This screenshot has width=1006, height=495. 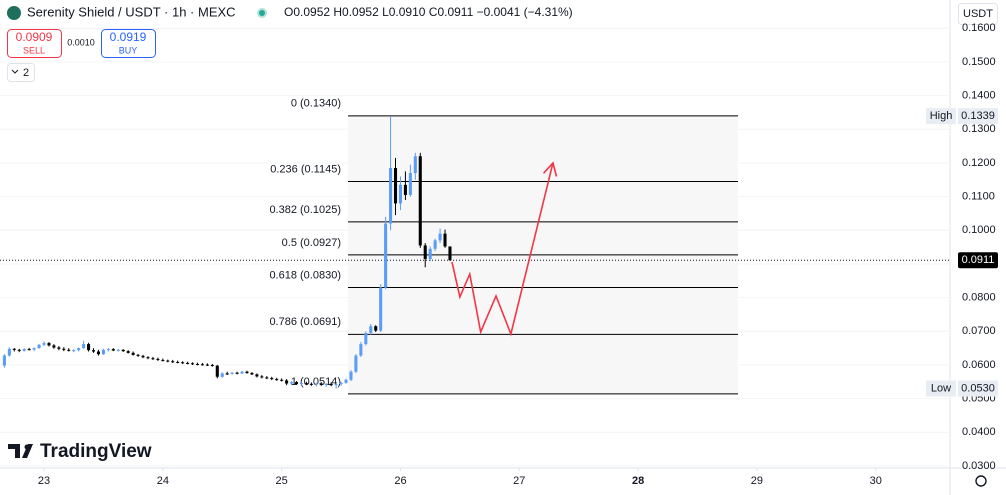 What do you see at coordinates (757, 481) in the screenshot?
I see `x-tick-label: 29` at bounding box center [757, 481].